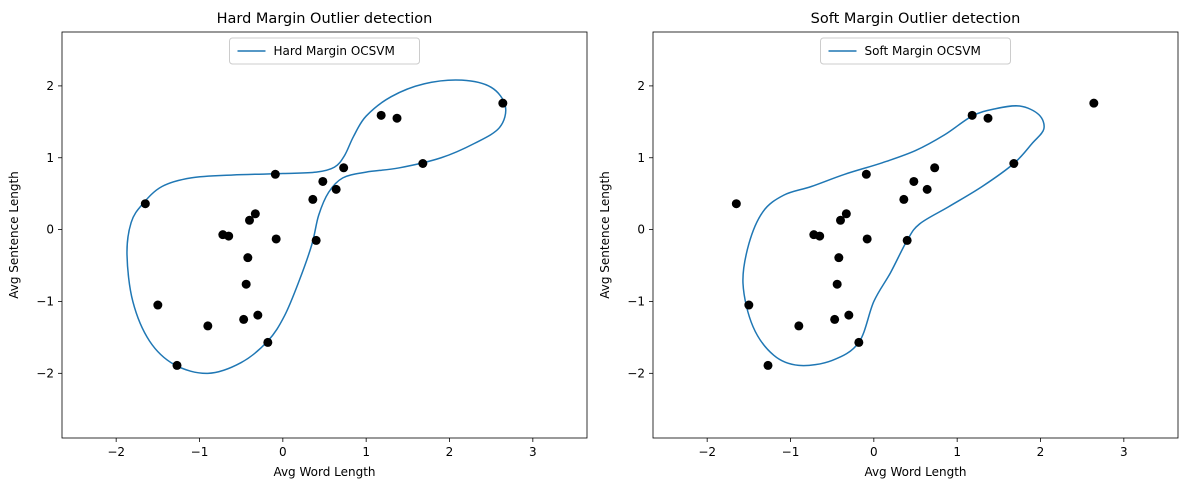 This screenshot has height=490, width=1189. What do you see at coordinates (893, 236) in the screenshot?
I see `decision-boundary-line` at bounding box center [893, 236].